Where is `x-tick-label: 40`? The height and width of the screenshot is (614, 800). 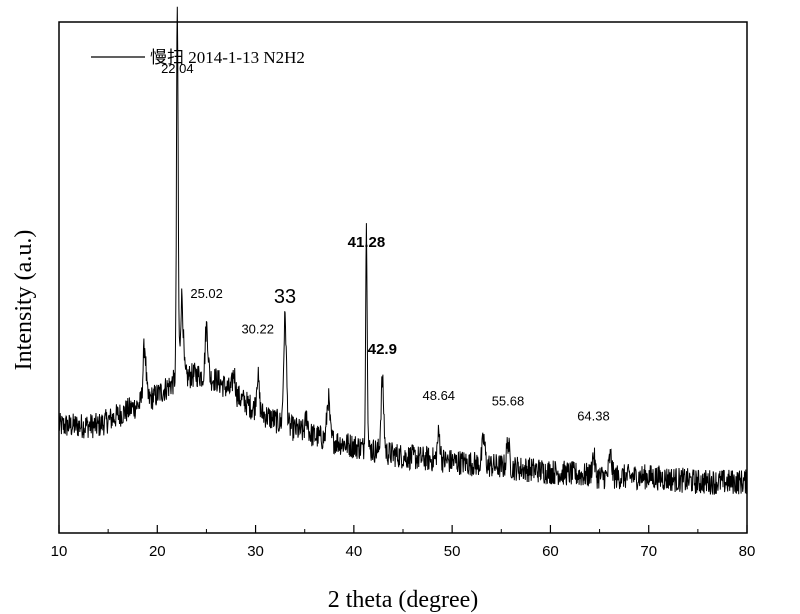
x-tick-label: 40 is located at coordinates (354, 551).